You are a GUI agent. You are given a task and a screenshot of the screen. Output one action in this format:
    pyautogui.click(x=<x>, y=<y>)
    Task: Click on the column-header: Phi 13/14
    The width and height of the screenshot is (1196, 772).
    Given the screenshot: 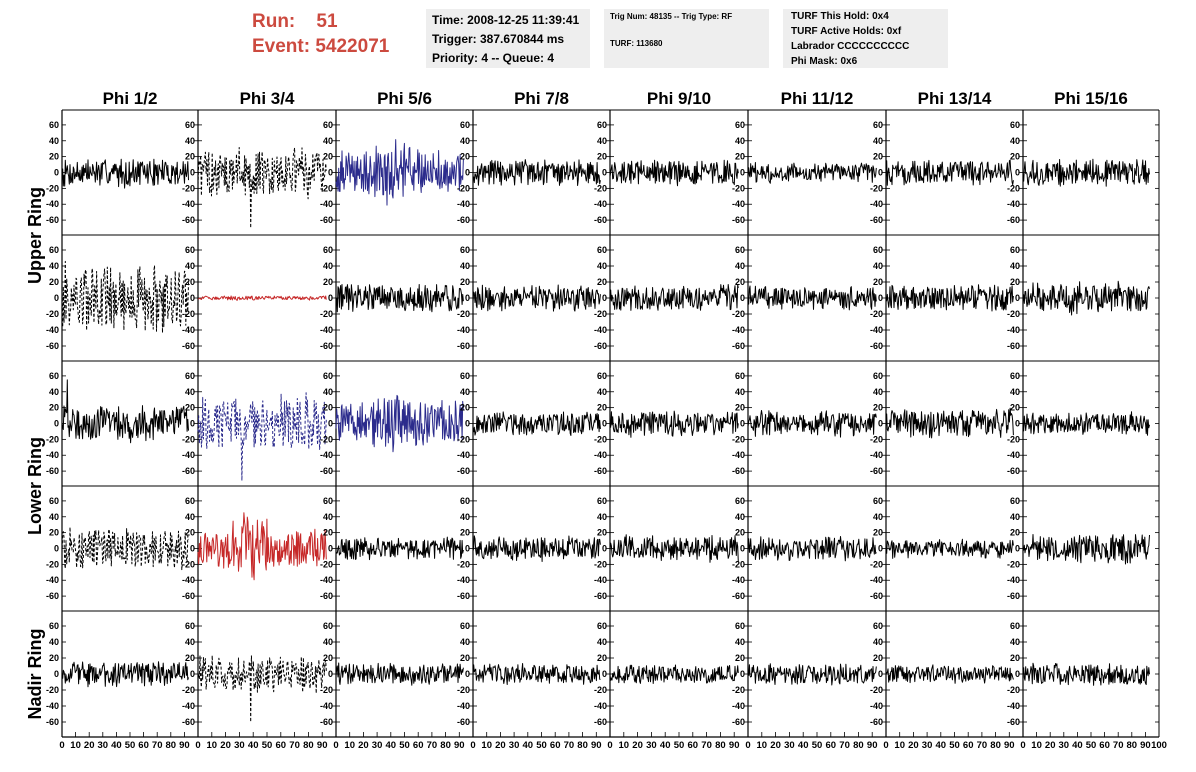 What is the action you would take?
    pyautogui.click(x=955, y=98)
    